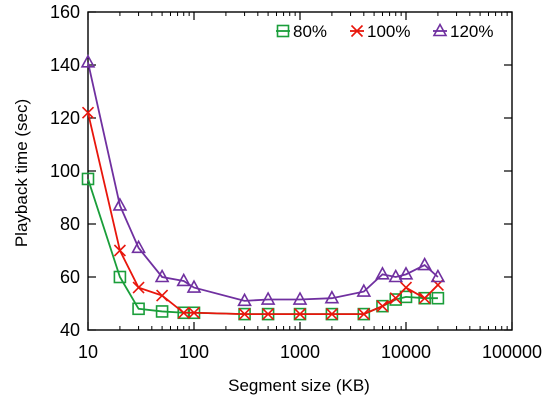 This screenshot has width=556, height=400. Describe the element at coordinates (65, 118) in the screenshot. I see `y-tick-label: 120` at that location.